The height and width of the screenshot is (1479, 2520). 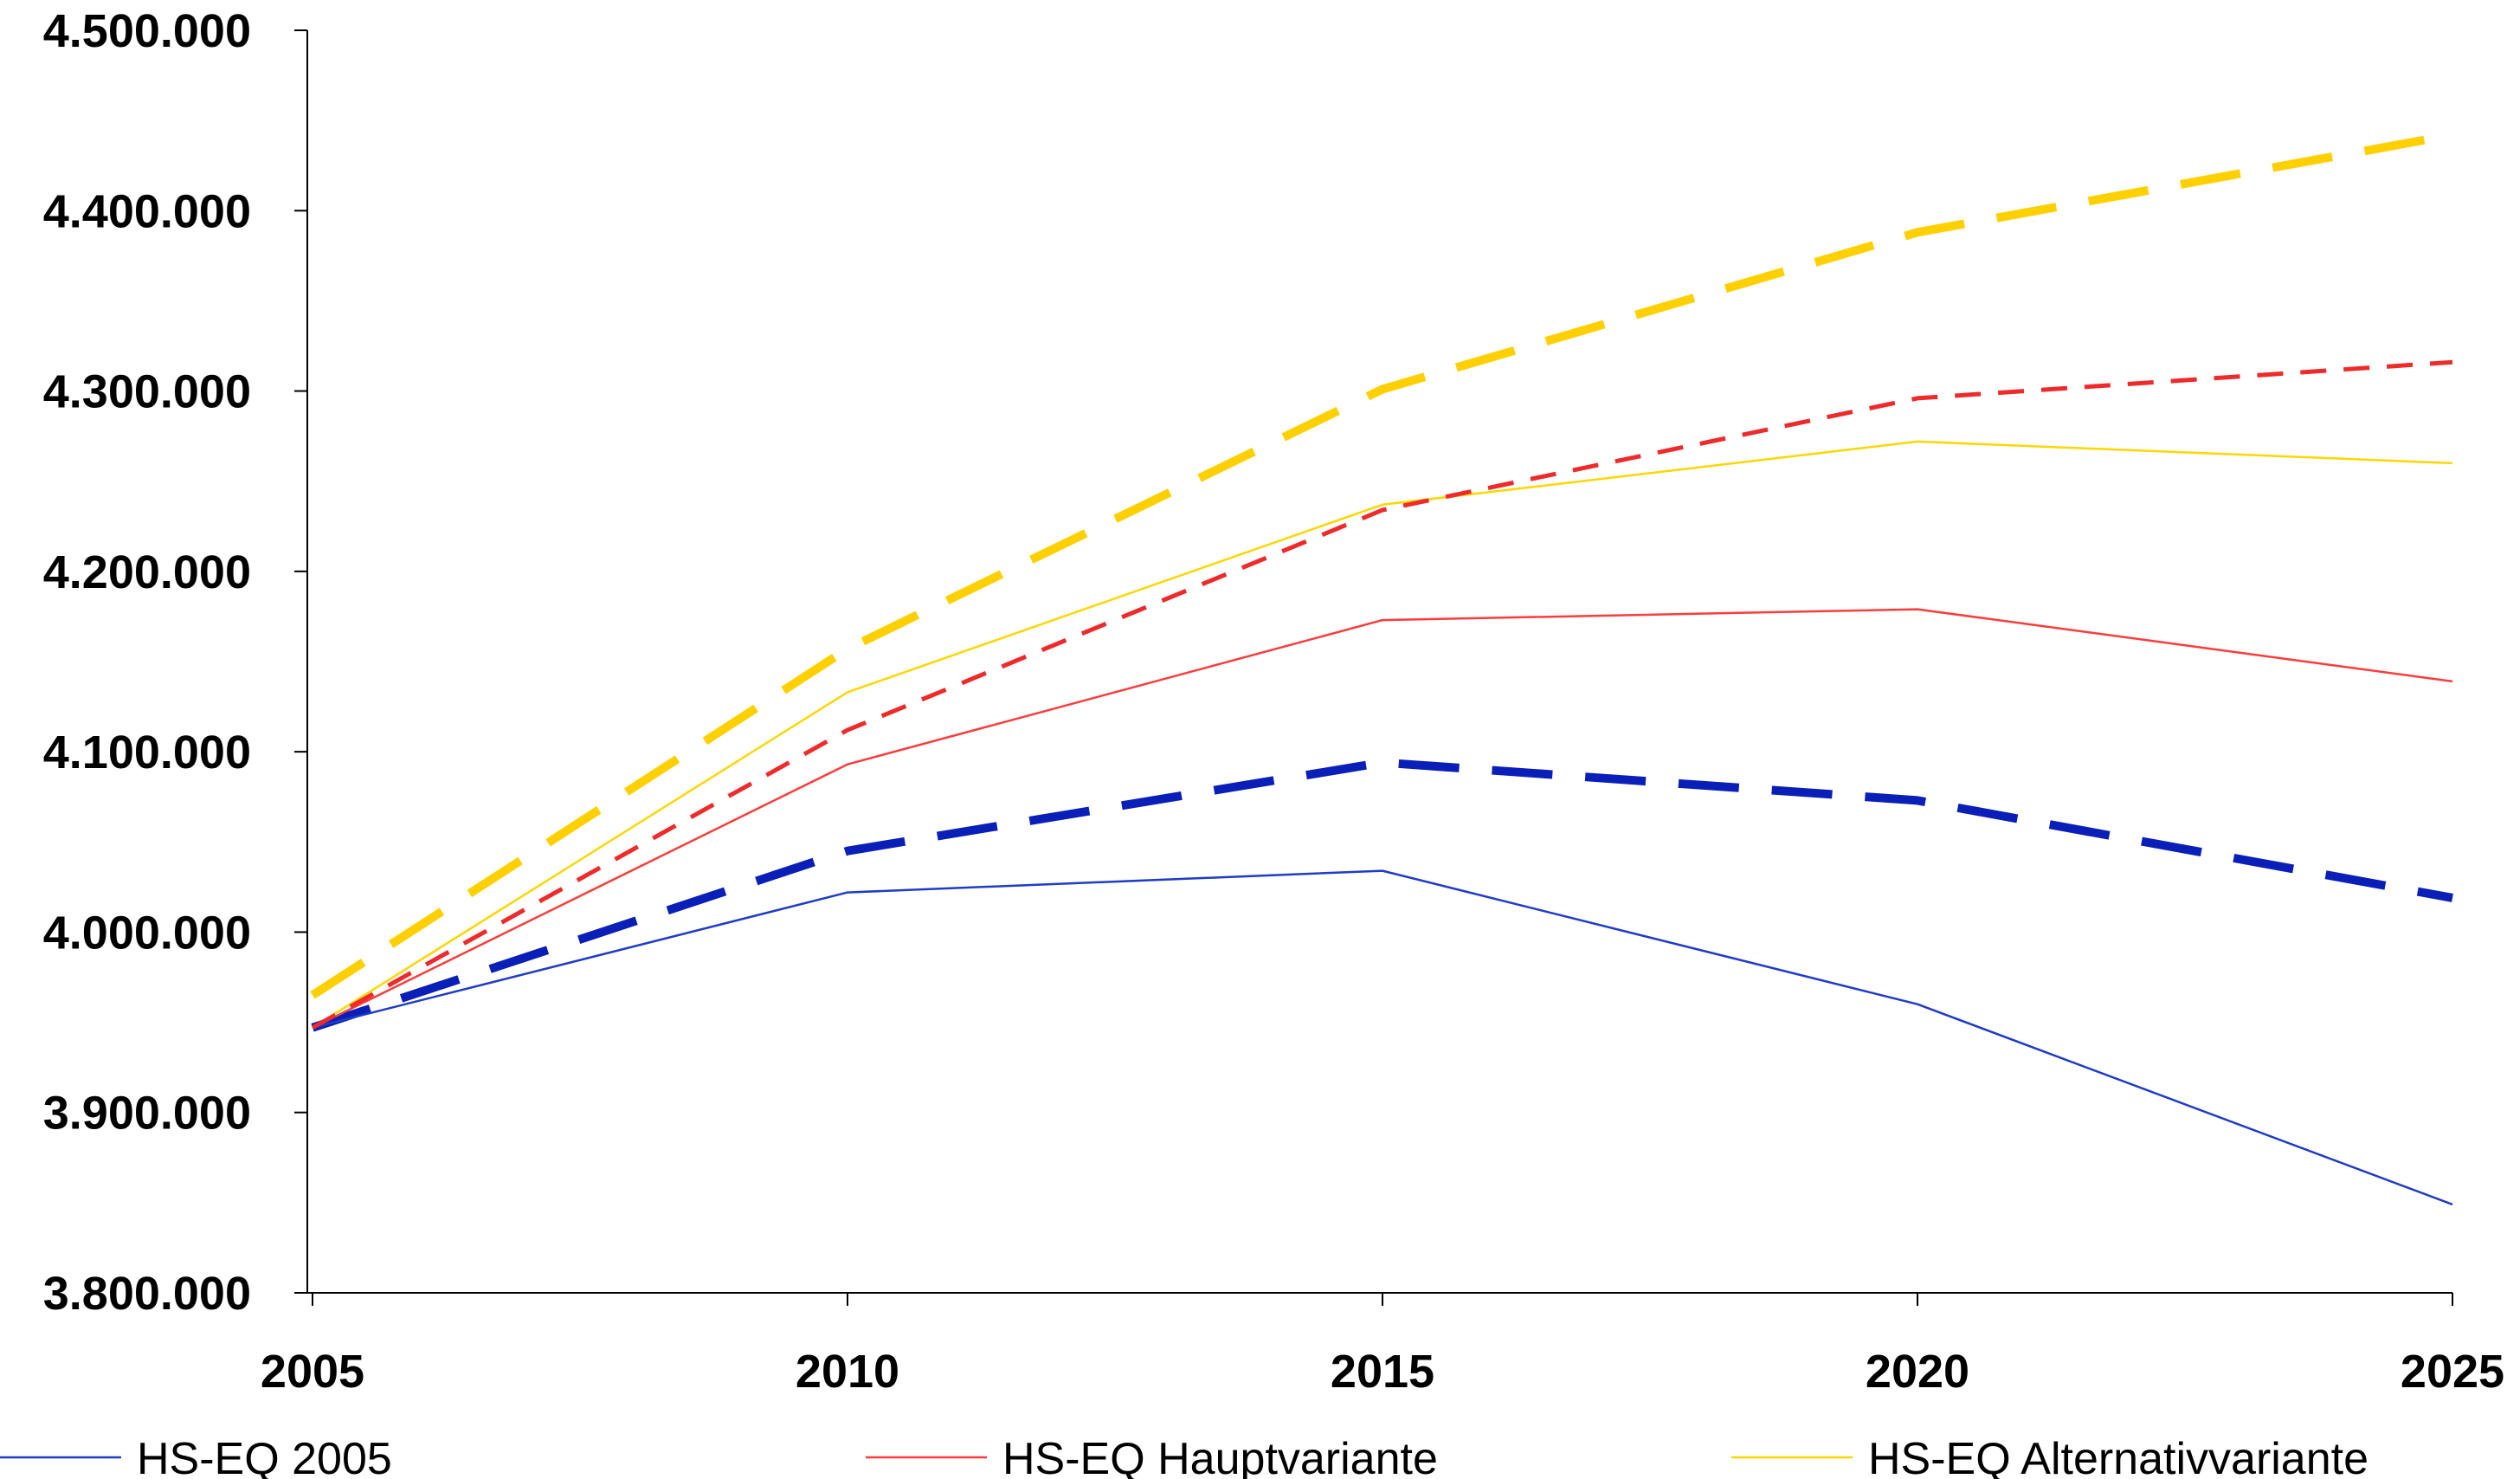 What do you see at coordinates (147, 933) in the screenshot?
I see `y-tick-label: 4.000.000` at bounding box center [147, 933].